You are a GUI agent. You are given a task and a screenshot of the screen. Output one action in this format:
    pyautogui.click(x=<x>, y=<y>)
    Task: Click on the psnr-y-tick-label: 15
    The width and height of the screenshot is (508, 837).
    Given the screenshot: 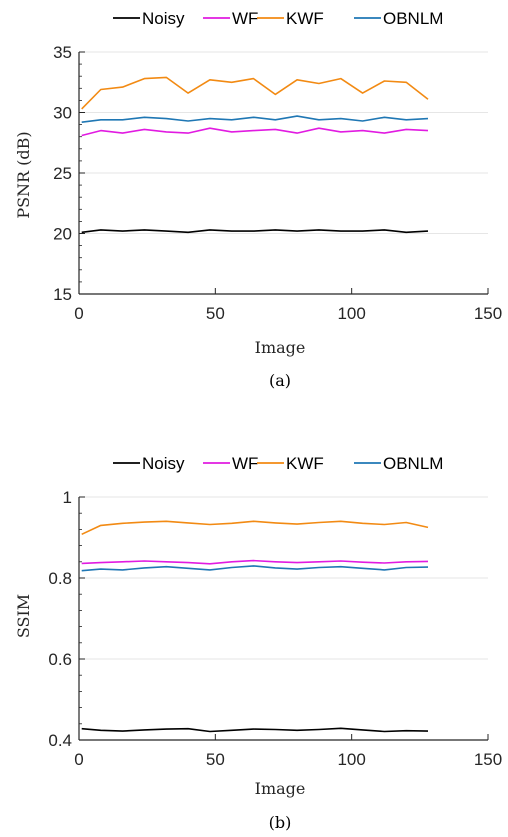 What is the action you would take?
    pyautogui.click(x=62, y=294)
    